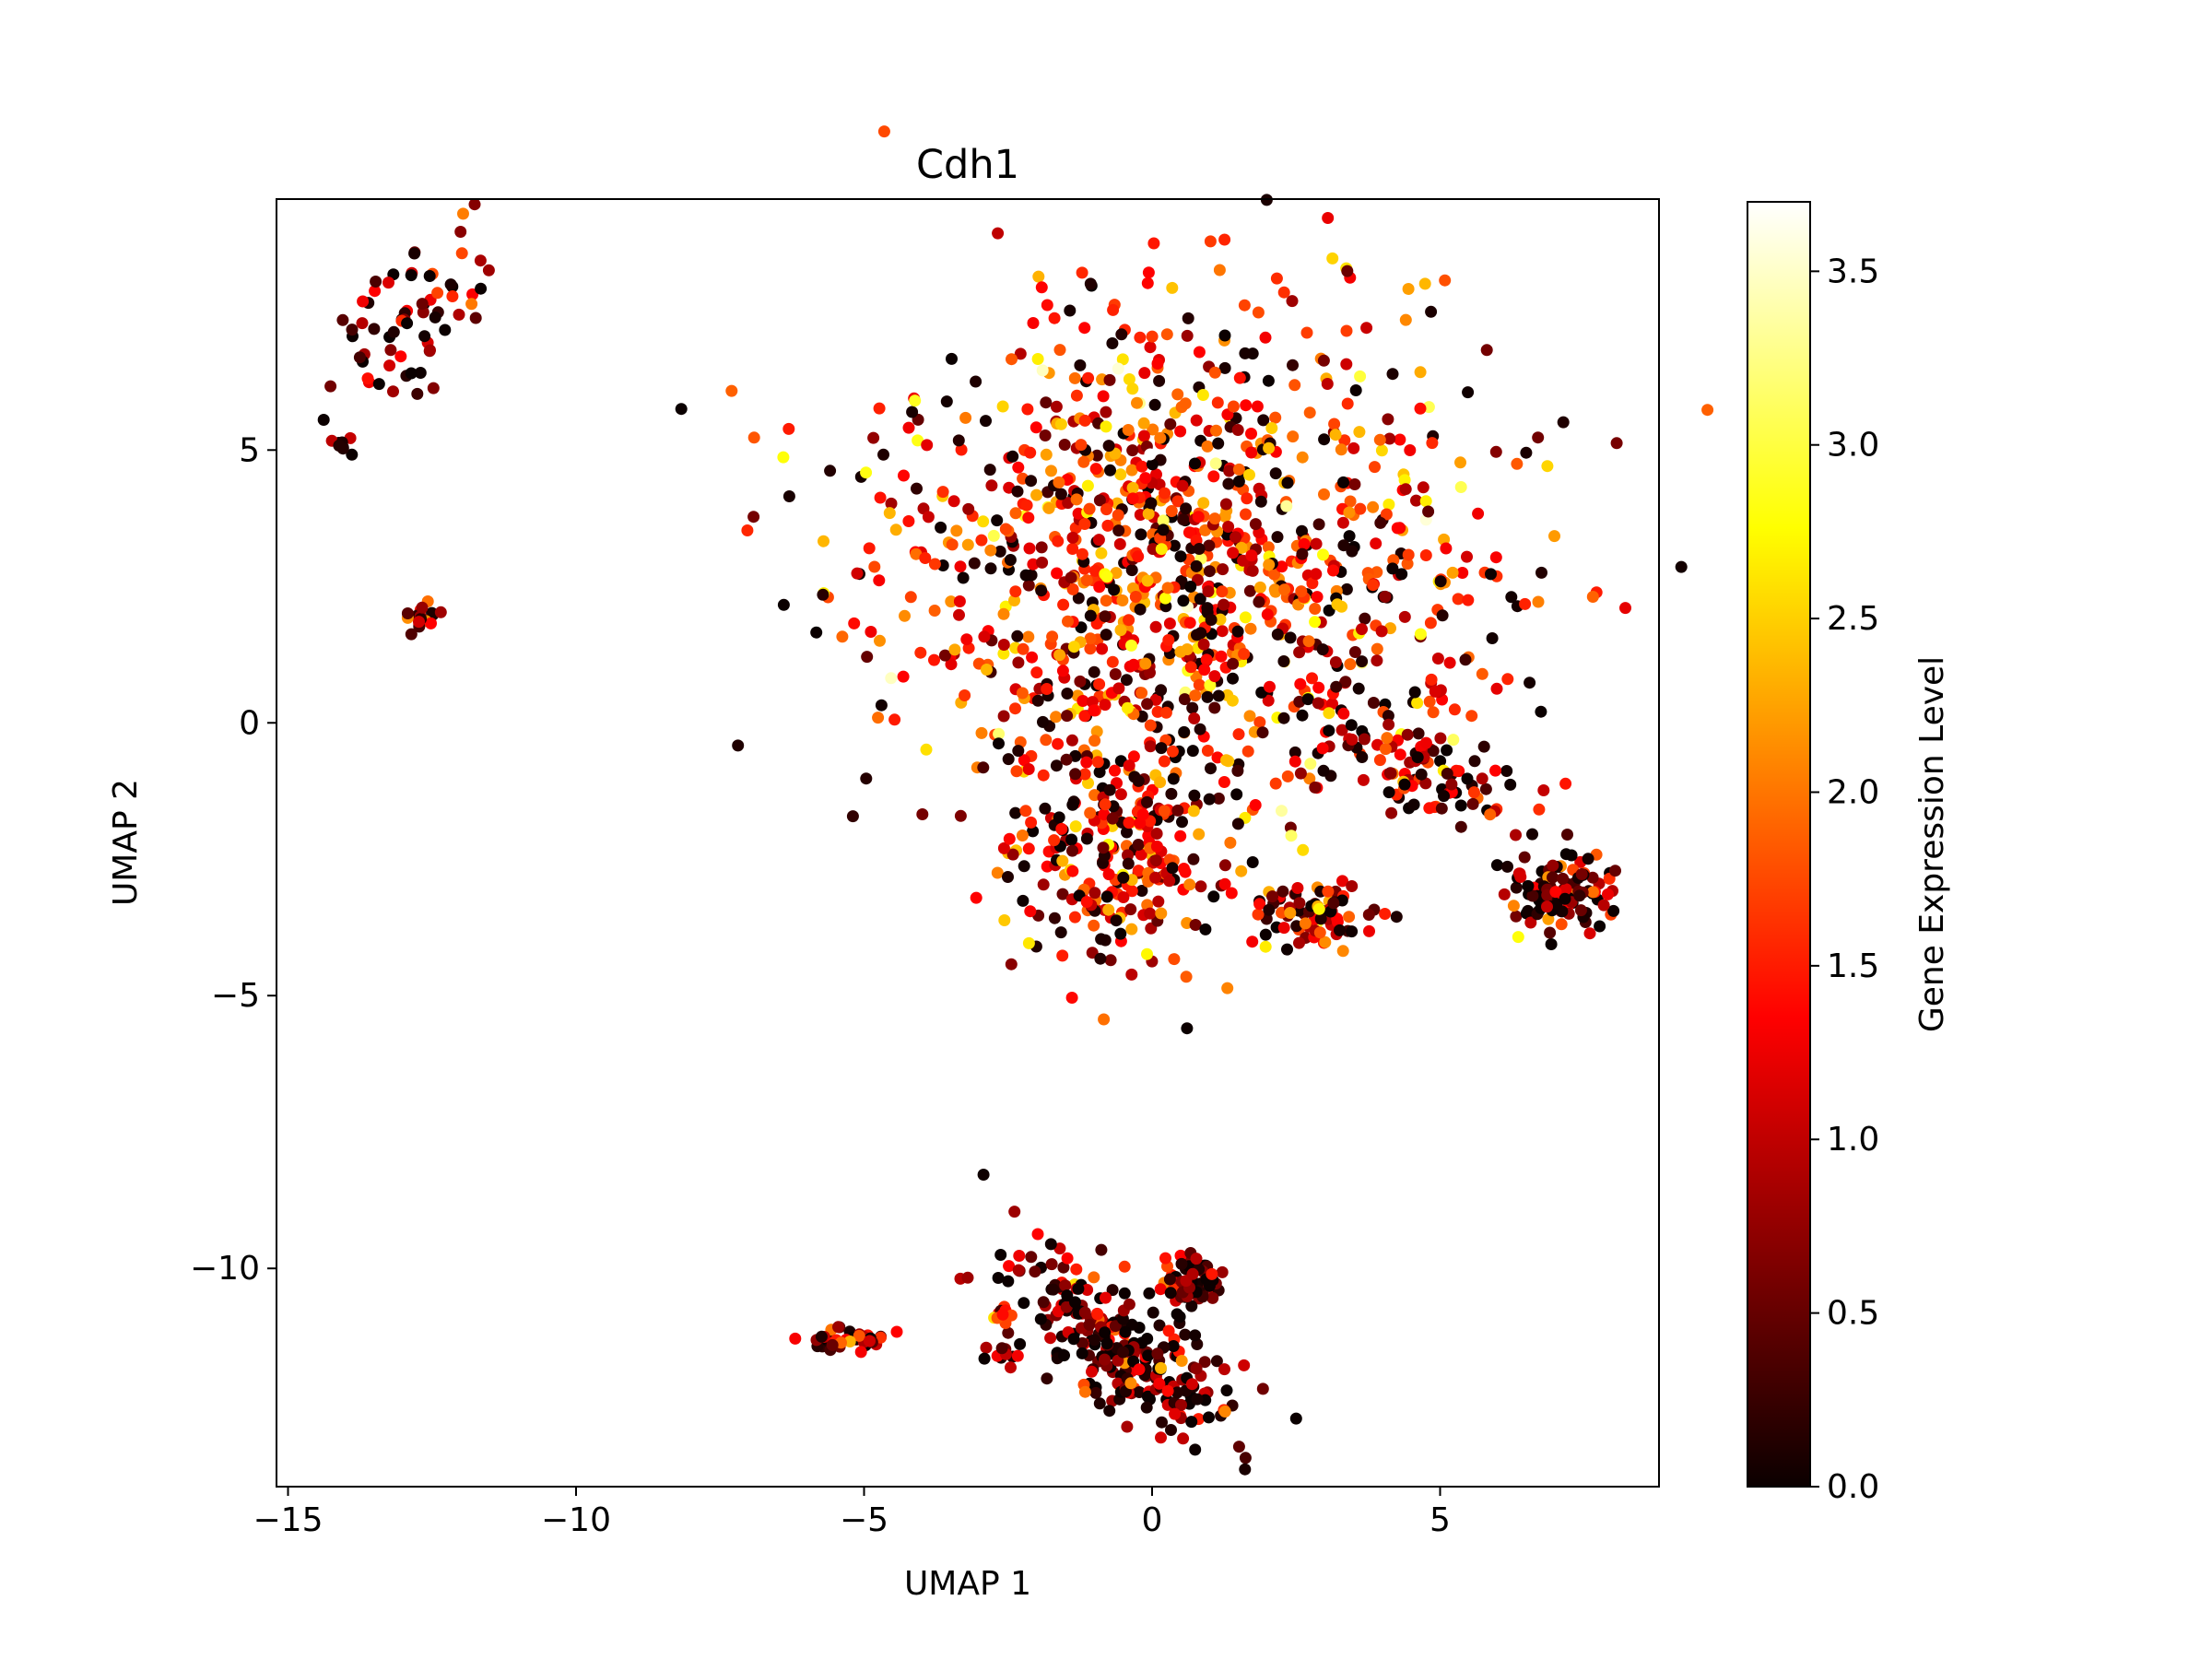 Image resolution: width=2212 pixels, height=1659 pixels. I want to click on y-tick-label: 5, so click(249, 450).